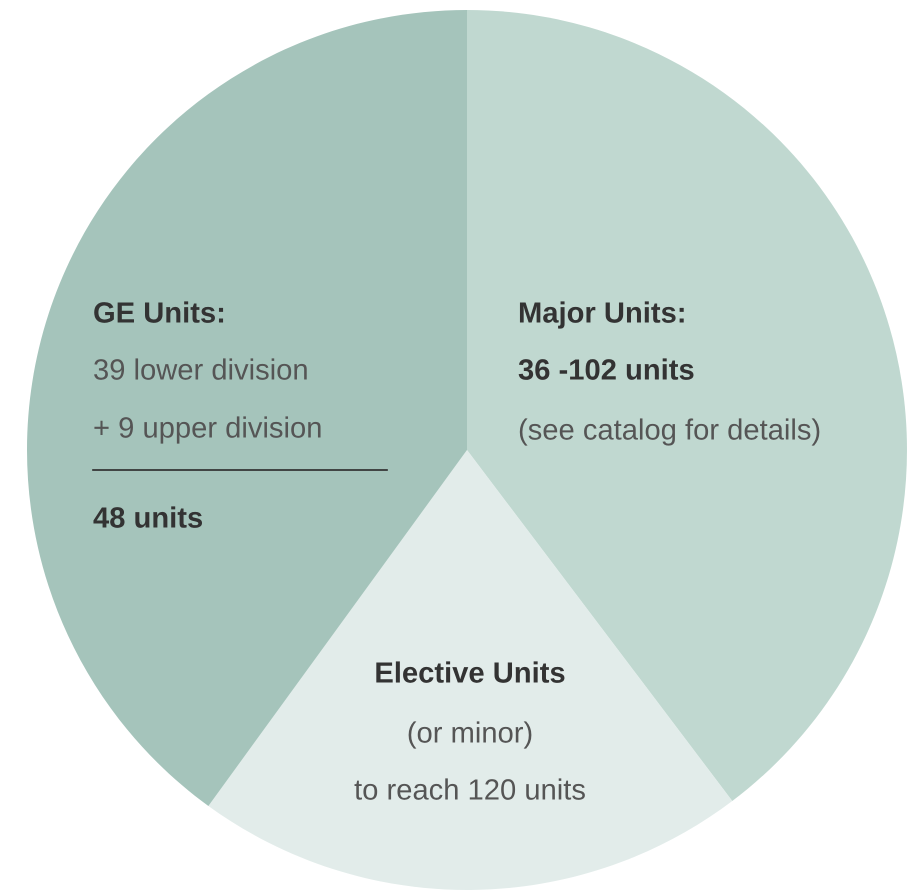 The width and height of the screenshot is (919, 890). What do you see at coordinates (669, 373) in the screenshot?
I see `category-label: Major Units: 36 -102 units (see catalog for details)` at bounding box center [669, 373].